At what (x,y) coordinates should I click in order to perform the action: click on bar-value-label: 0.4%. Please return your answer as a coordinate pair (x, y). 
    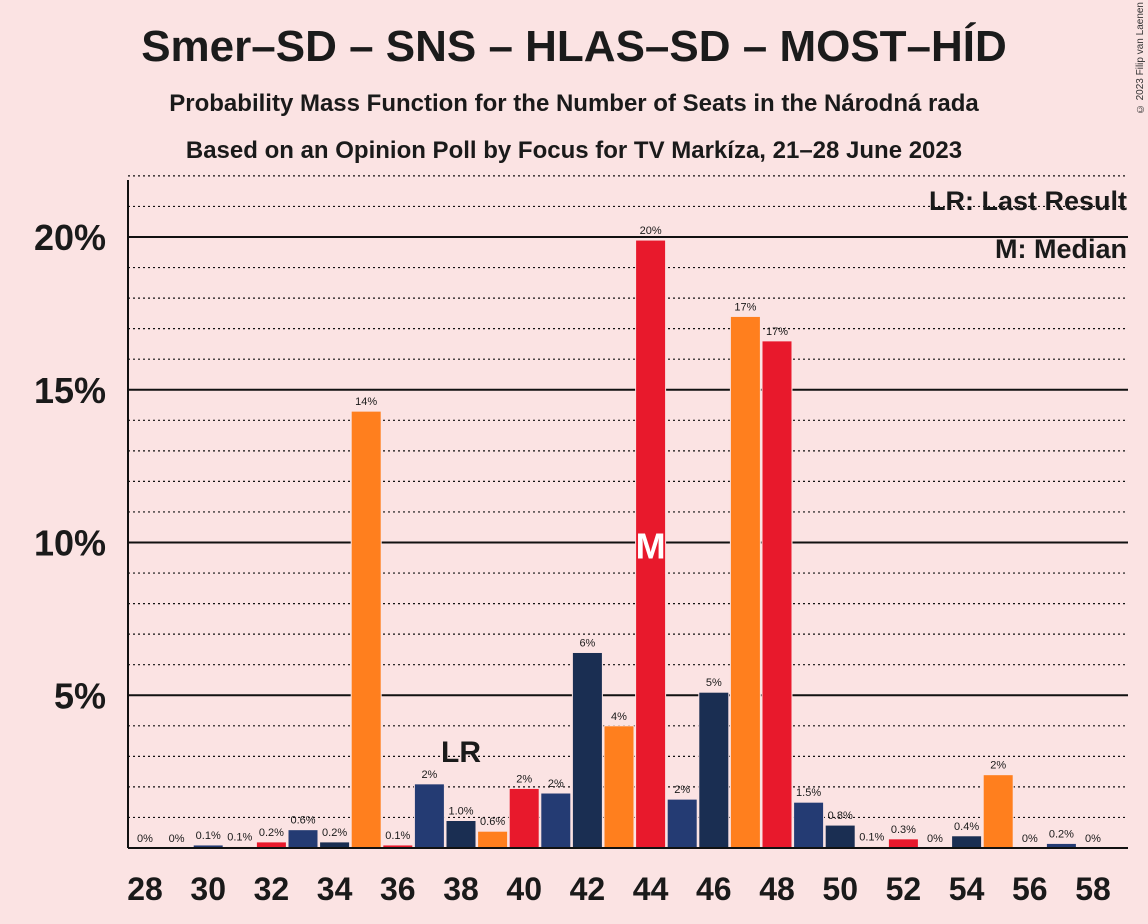
    Looking at the image, I should click on (966, 827).